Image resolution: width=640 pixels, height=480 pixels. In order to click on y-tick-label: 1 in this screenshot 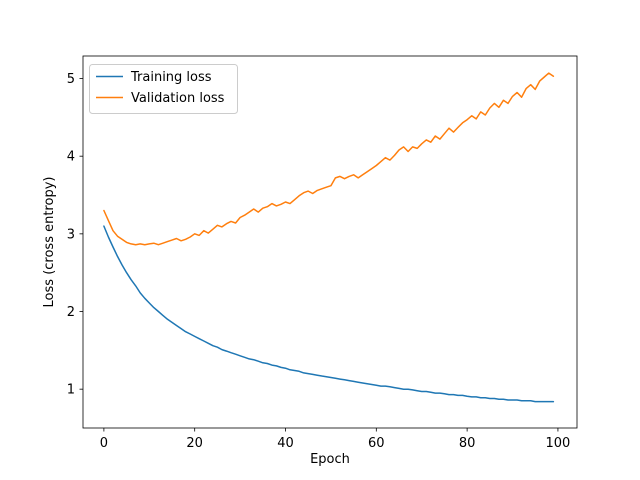, I will do `click(71, 390)`.